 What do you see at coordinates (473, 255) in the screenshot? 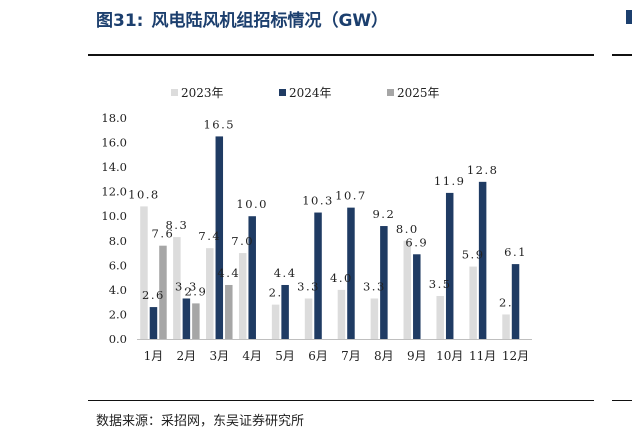
I see `data-label: 5.9` at bounding box center [473, 255].